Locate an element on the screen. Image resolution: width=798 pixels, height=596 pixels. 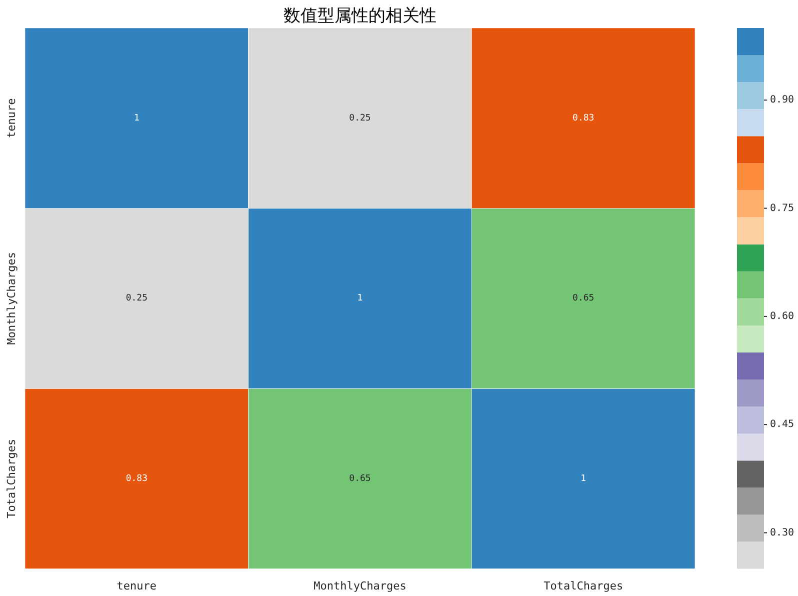
x-tick-label: TotalCharges is located at coordinates (584, 585).